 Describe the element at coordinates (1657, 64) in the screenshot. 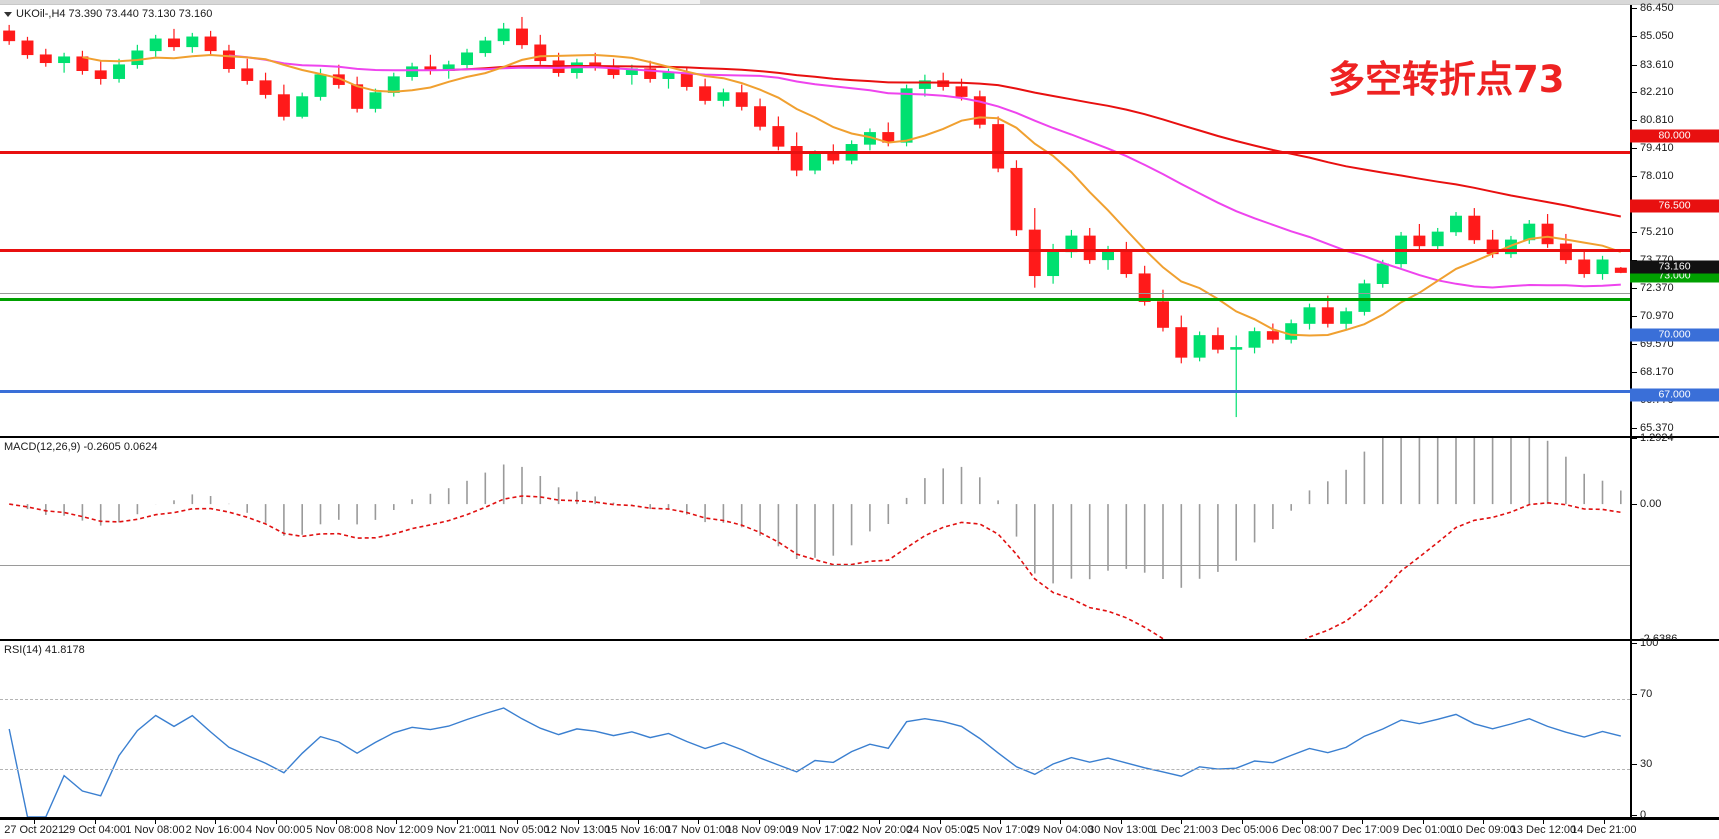

I see `price-axis-label: 83.610` at that location.